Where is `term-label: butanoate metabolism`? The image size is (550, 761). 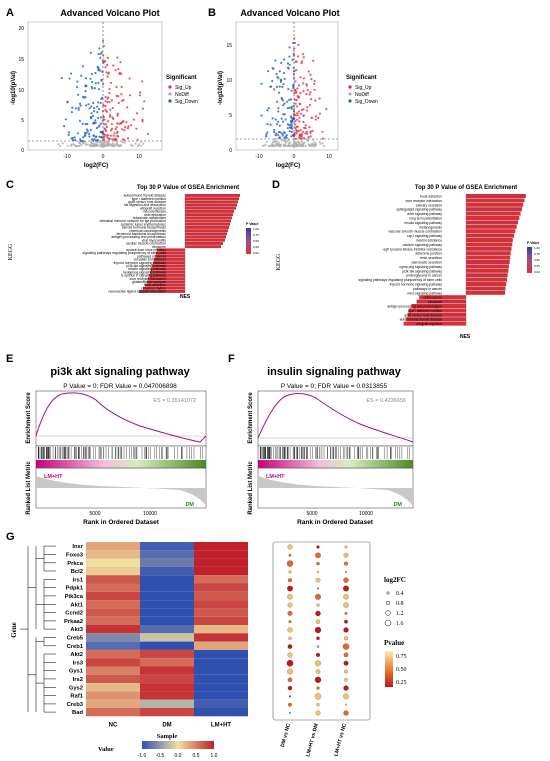 term-label: butanoate metabolism is located at coordinates (150, 218).